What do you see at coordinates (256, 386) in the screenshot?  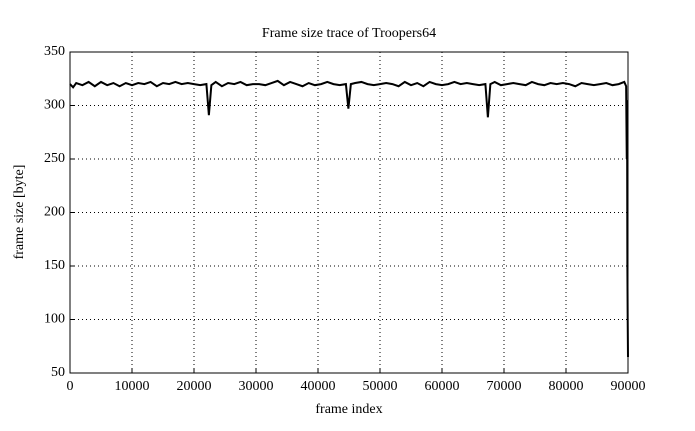 I see `x-tick-label: 30000` at bounding box center [256, 386].